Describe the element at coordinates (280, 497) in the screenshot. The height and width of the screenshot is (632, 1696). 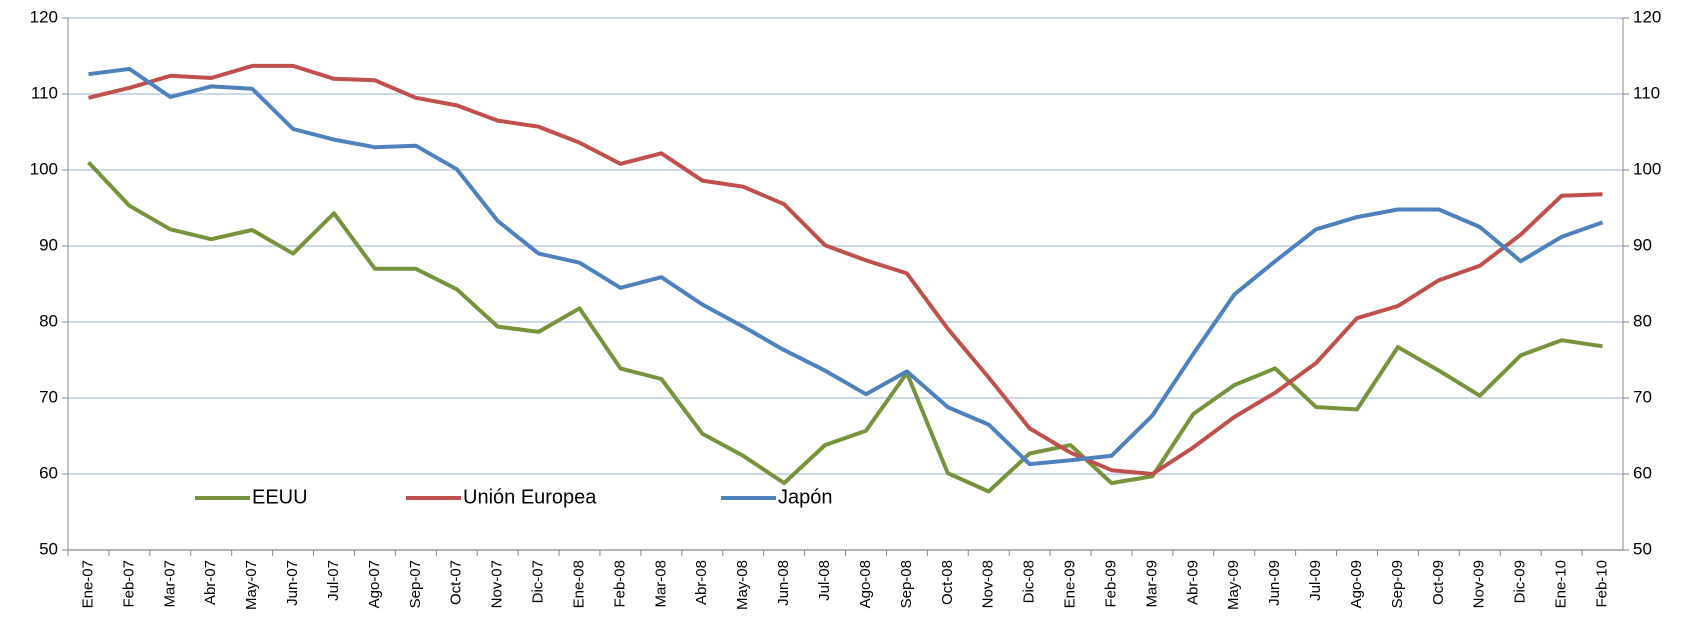
I see `legend-label: EEUU` at that location.